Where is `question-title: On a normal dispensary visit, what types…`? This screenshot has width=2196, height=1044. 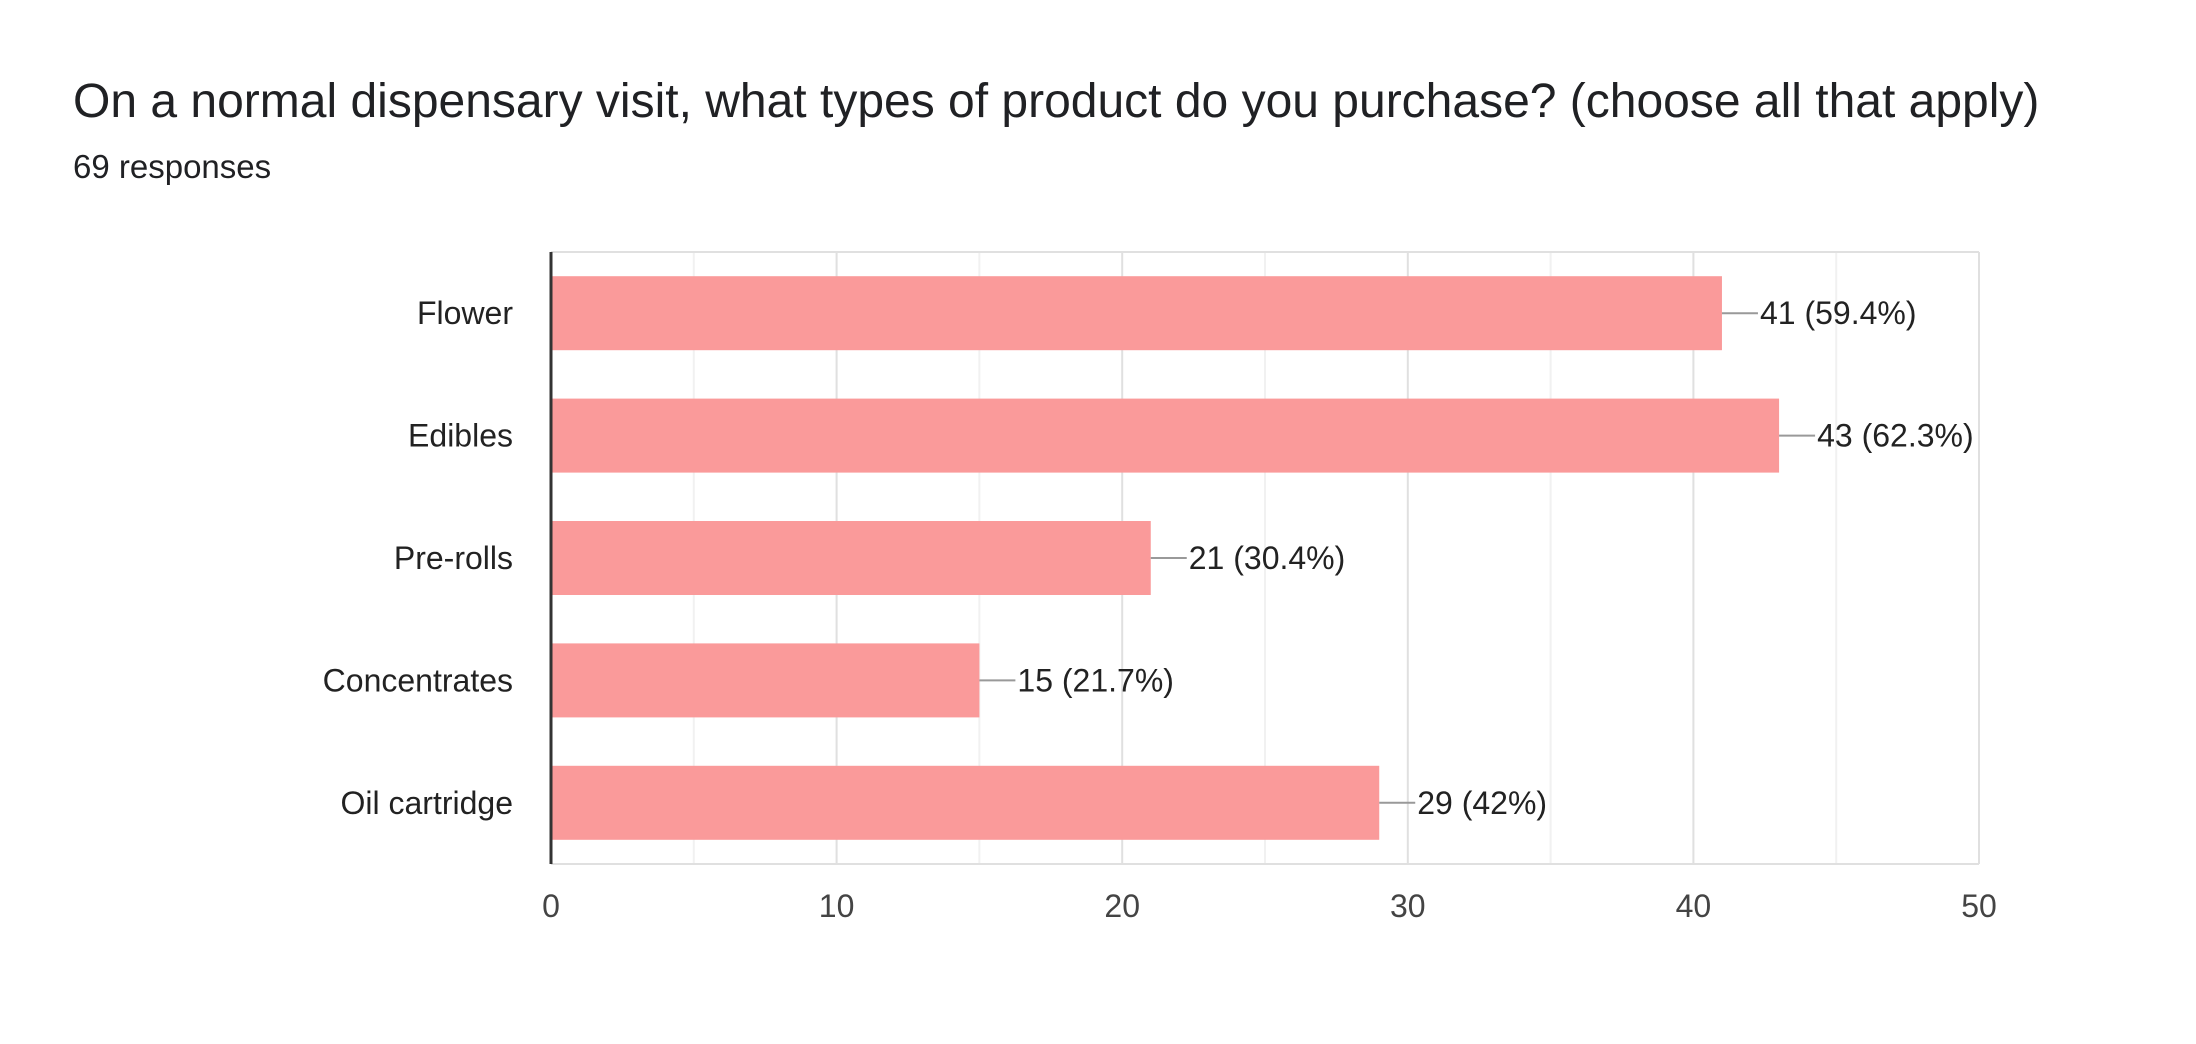
question-title: On a normal dispensary visit, what types… is located at coordinates (1056, 101).